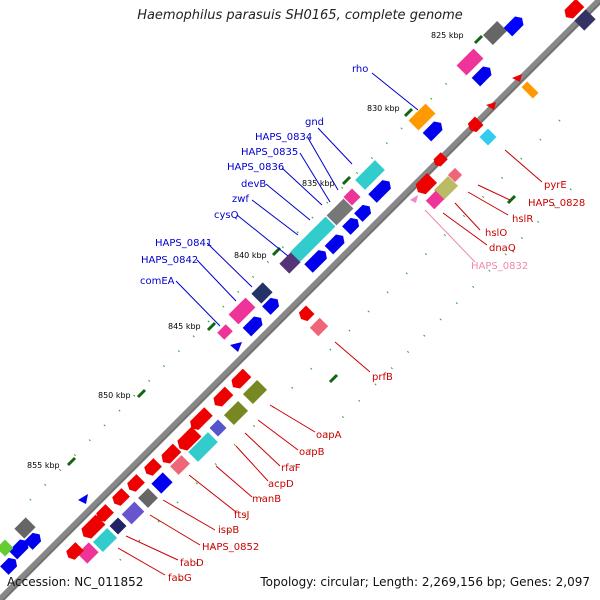  What do you see at coordinates (253, 184) in the screenshot?
I see `gene-label: devB` at bounding box center [253, 184].